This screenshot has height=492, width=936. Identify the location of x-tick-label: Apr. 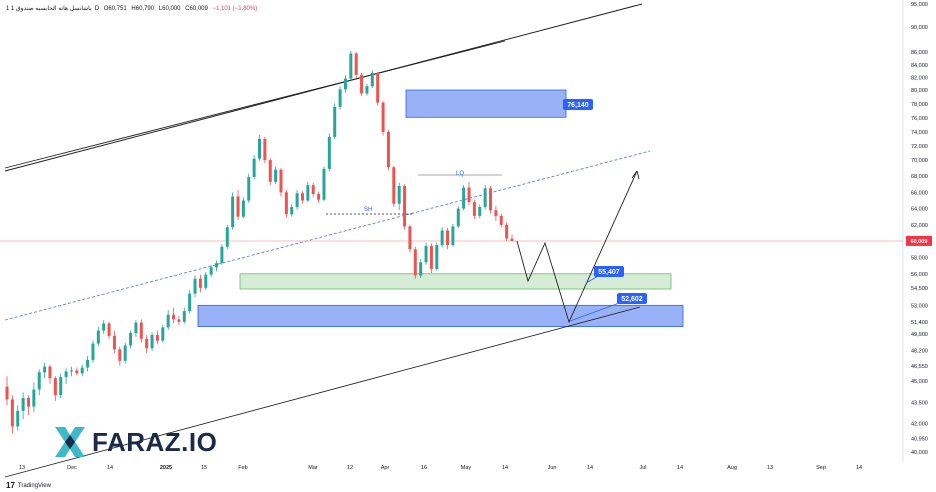
(385, 468).